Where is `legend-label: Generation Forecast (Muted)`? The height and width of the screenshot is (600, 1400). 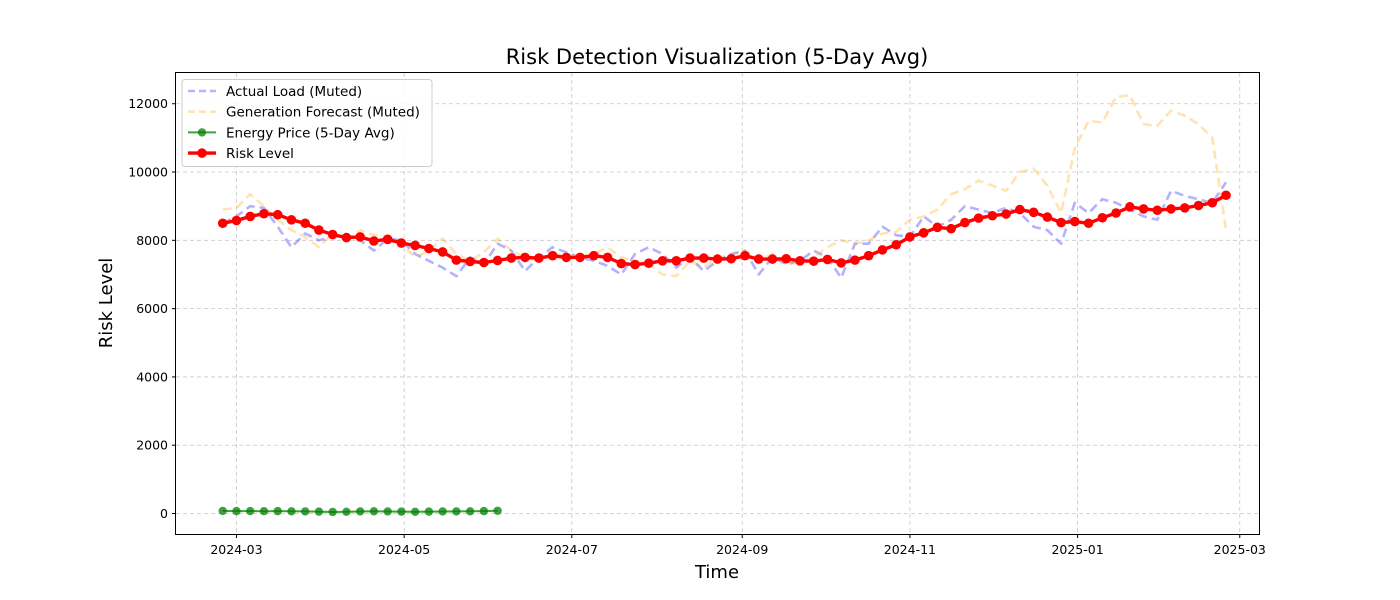 legend-label: Generation Forecast (Muted) is located at coordinates (323, 113).